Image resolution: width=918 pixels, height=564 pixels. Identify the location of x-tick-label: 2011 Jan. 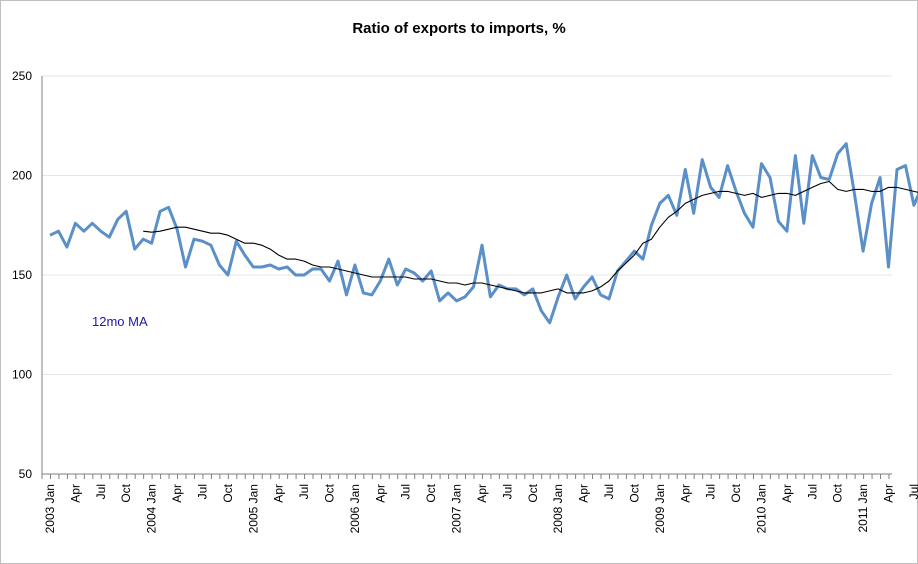
(863, 508).